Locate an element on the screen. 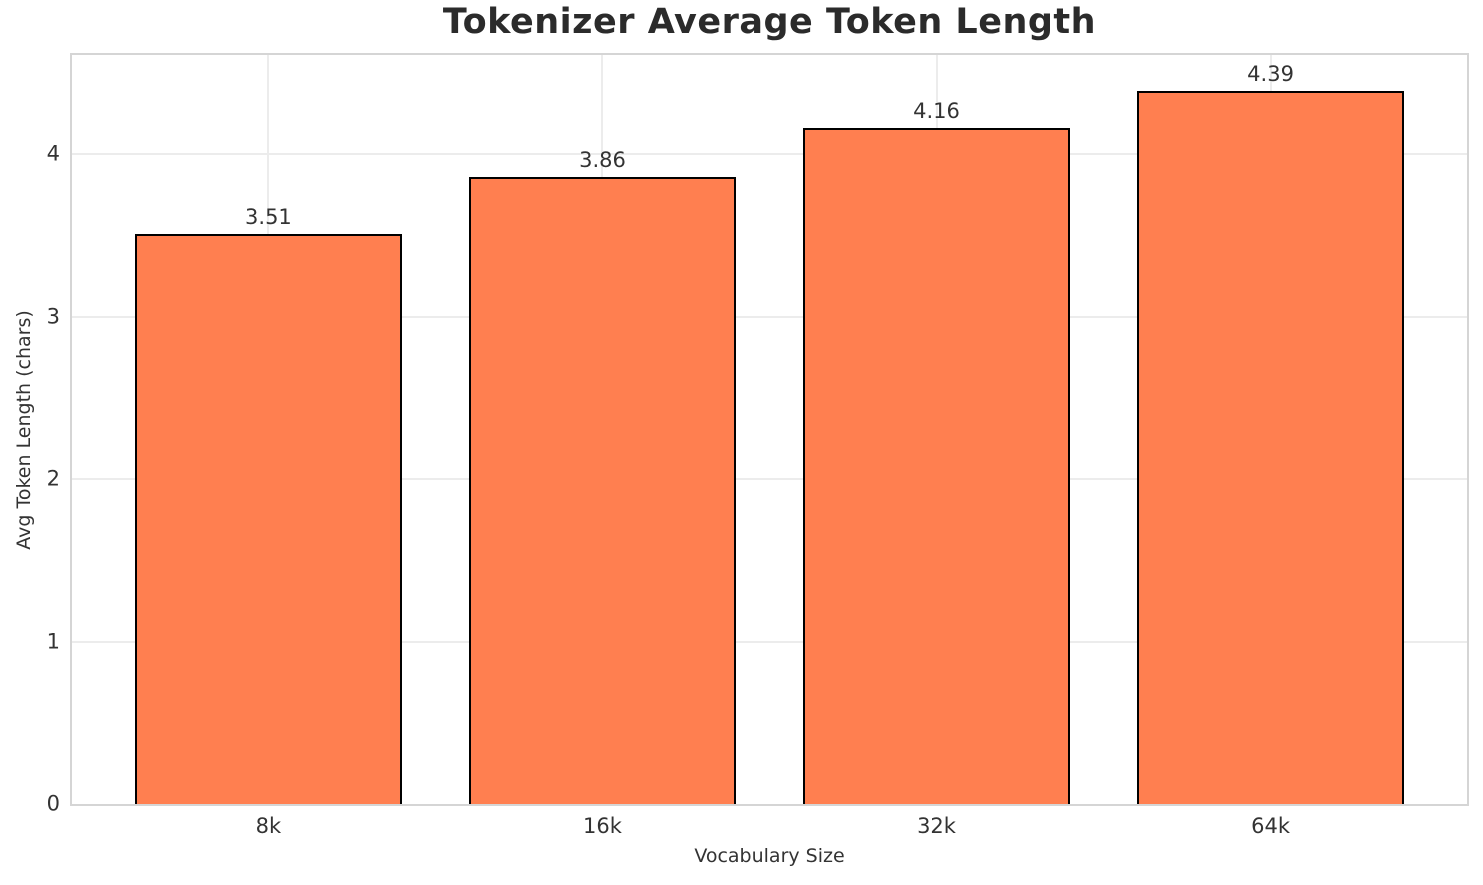  bar-value-label: 3.86 is located at coordinates (602, 159).